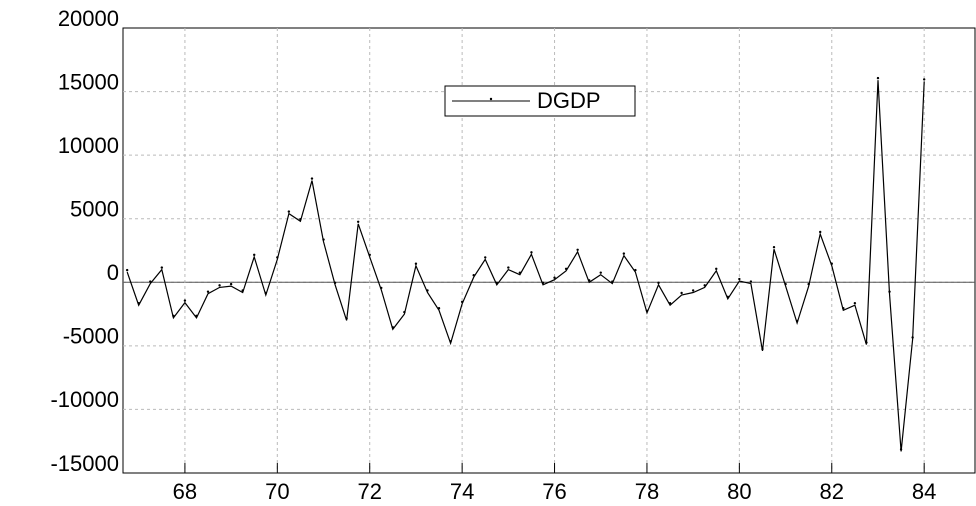 The height and width of the screenshot is (506, 976). What do you see at coordinates (94, 209) in the screenshot?
I see `y-tick-label: 5000` at bounding box center [94, 209].